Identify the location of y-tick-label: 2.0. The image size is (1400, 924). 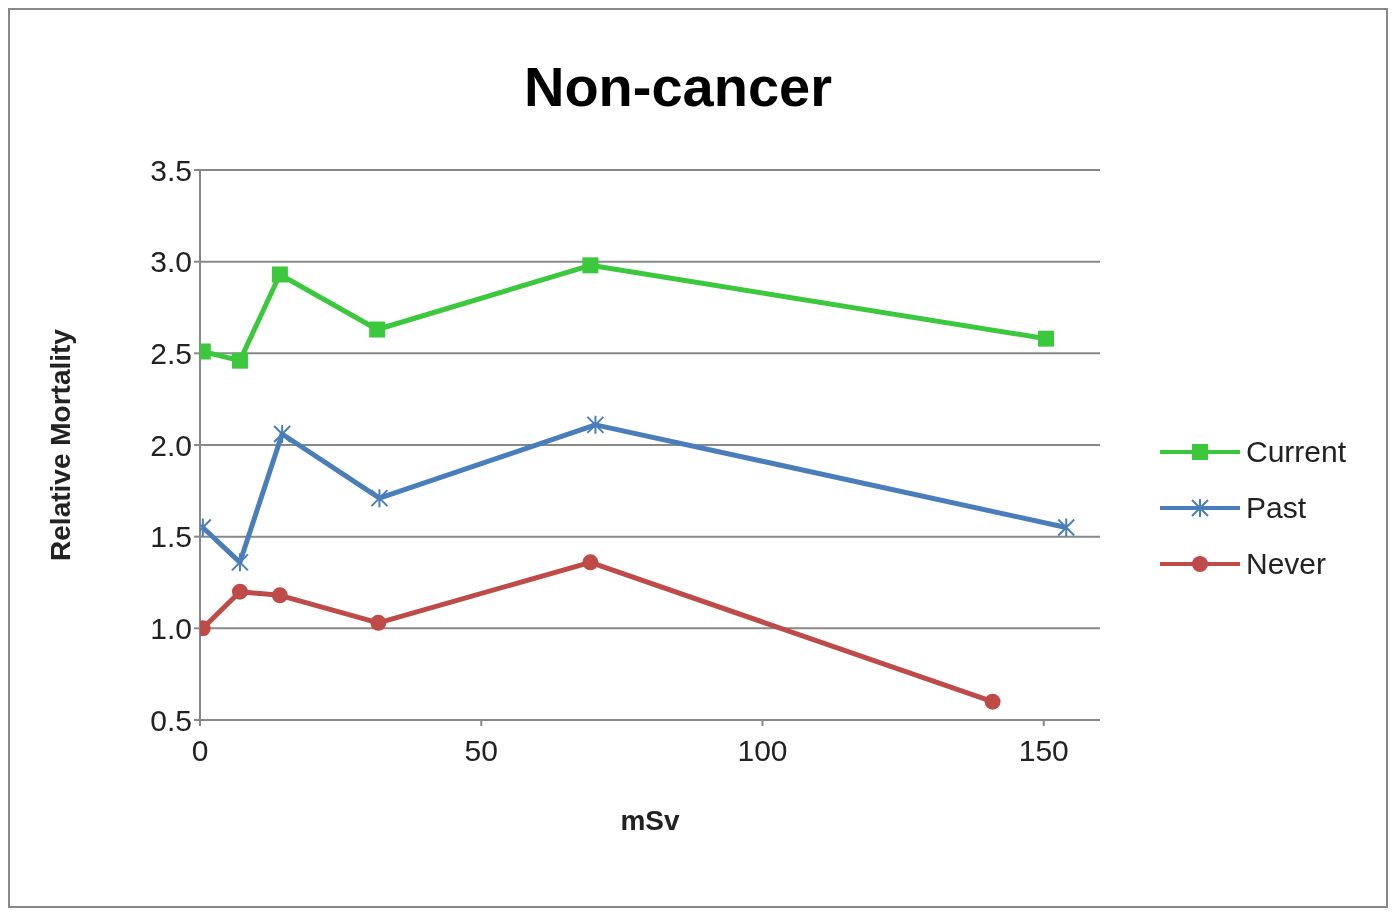
(171, 445).